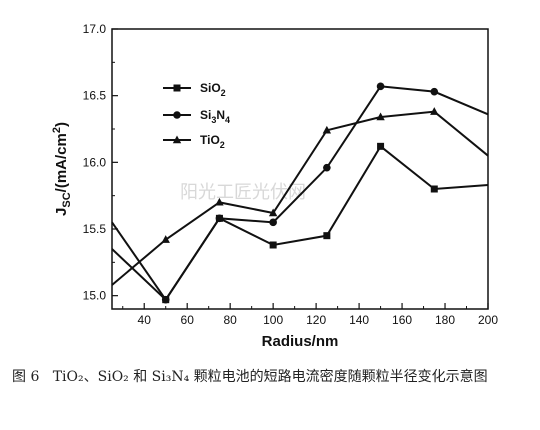 This screenshot has height=430, width=540. I want to click on x-tick-label: 140, so click(359, 320).